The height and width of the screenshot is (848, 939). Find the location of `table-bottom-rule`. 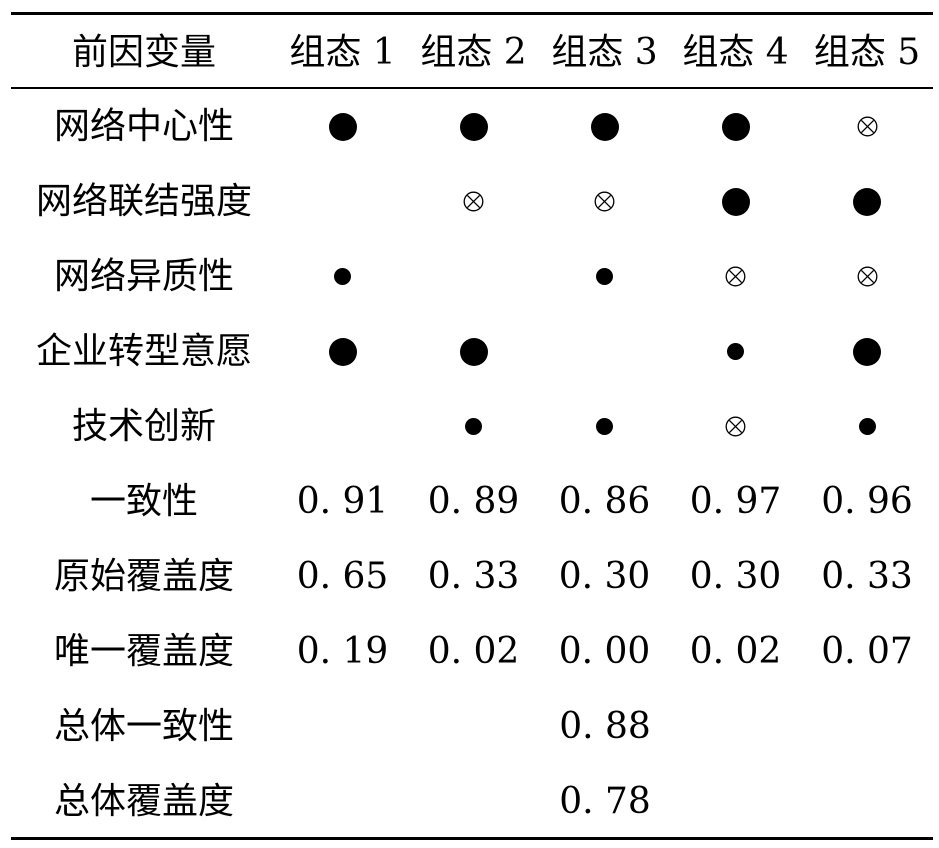

table-bottom-rule is located at coordinates (472, 838).